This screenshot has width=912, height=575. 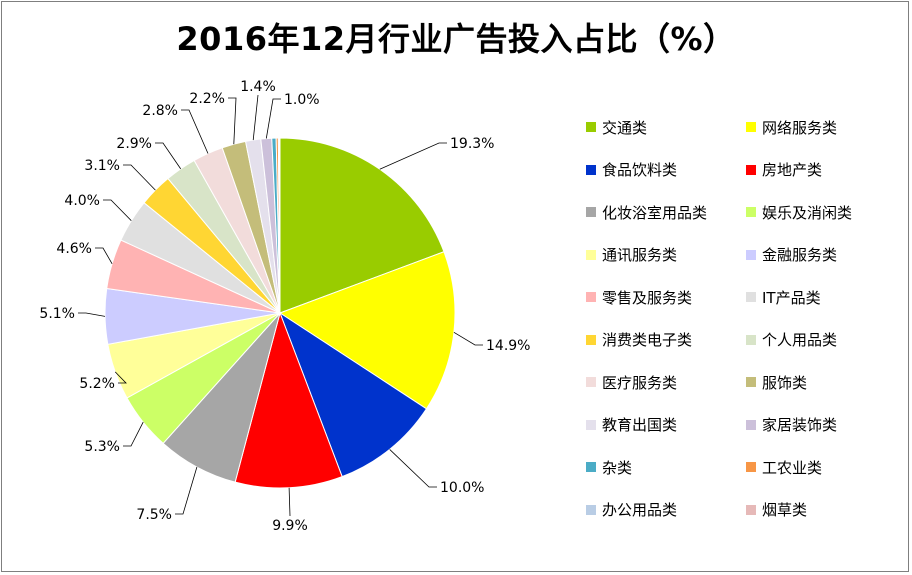 What do you see at coordinates (640, 170) in the screenshot?
I see `legend-label: 食品饮料类` at bounding box center [640, 170].